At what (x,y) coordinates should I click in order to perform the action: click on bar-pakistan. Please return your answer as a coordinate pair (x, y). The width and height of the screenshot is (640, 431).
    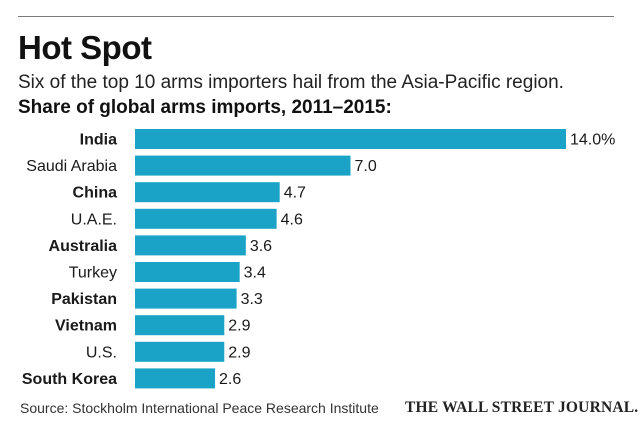
    Looking at the image, I should click on (186, 298).